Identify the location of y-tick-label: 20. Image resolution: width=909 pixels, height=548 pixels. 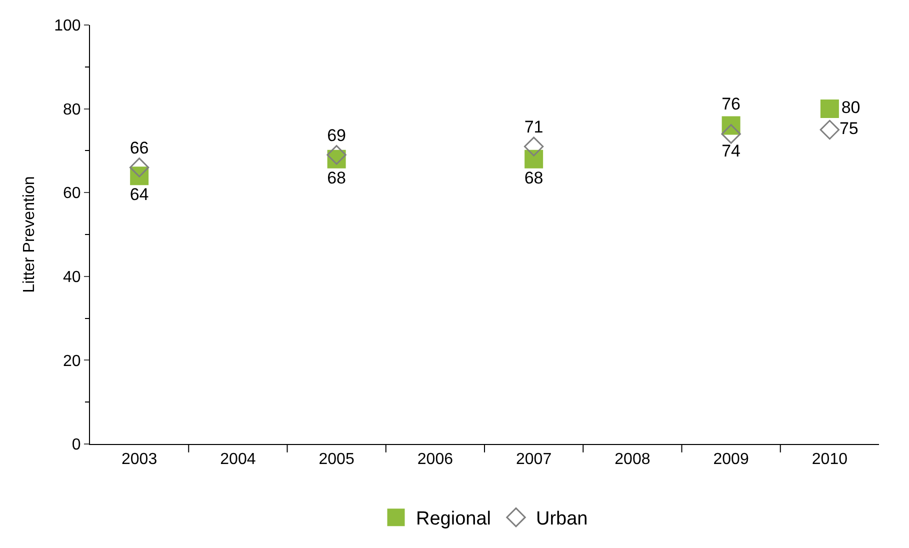
(72, 361).